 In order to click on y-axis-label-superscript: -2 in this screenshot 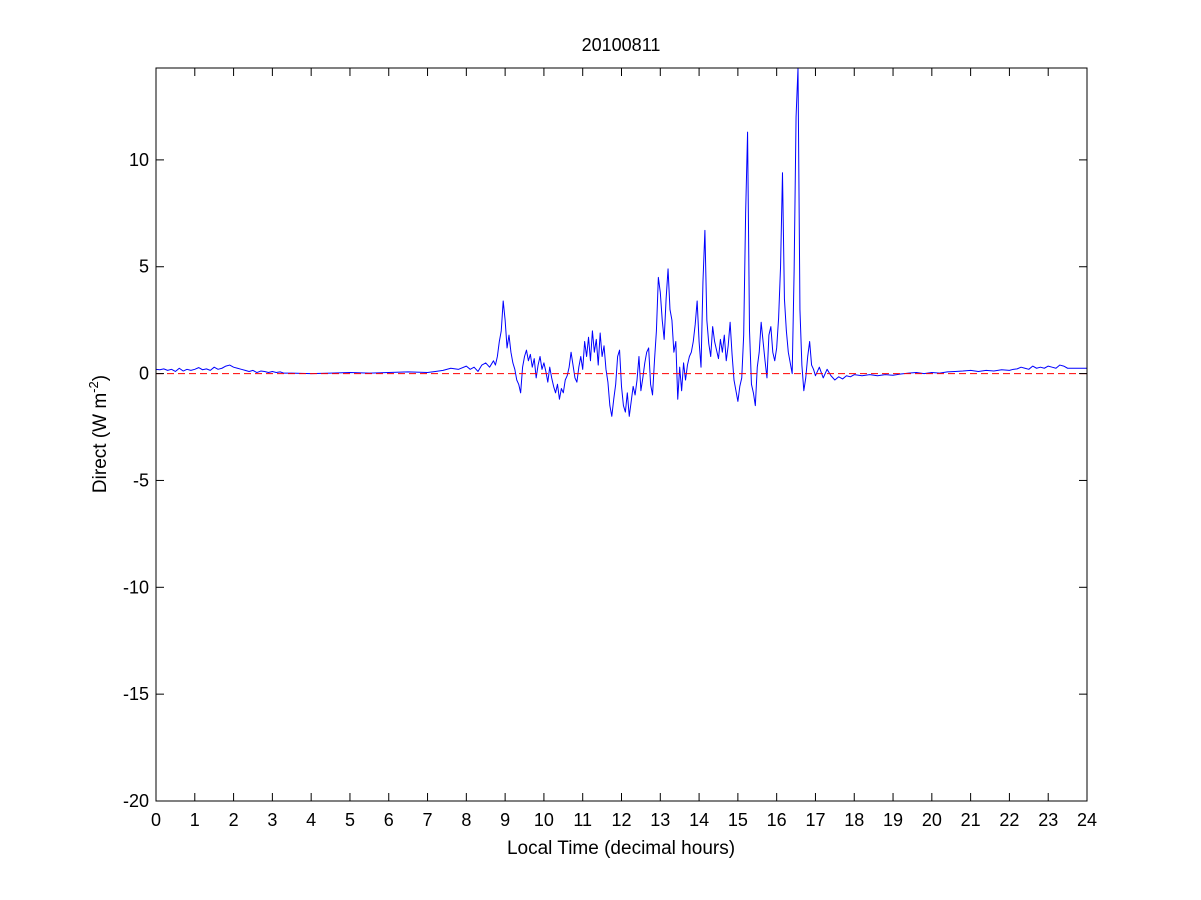, I will do `click(93, 387)`.